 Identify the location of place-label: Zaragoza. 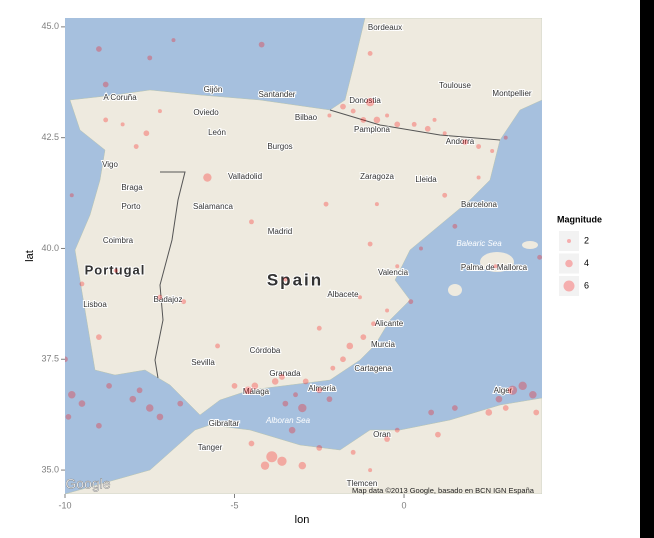
(377, 176).